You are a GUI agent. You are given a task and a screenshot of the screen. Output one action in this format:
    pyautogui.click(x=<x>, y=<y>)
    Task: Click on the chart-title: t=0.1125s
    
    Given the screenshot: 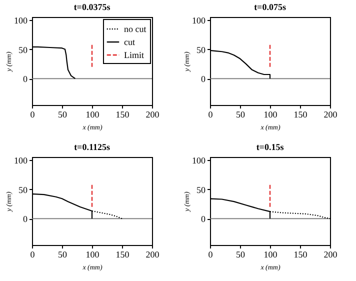 What is the action you would take?
    pyautogui.click(x=92, y=147)
    